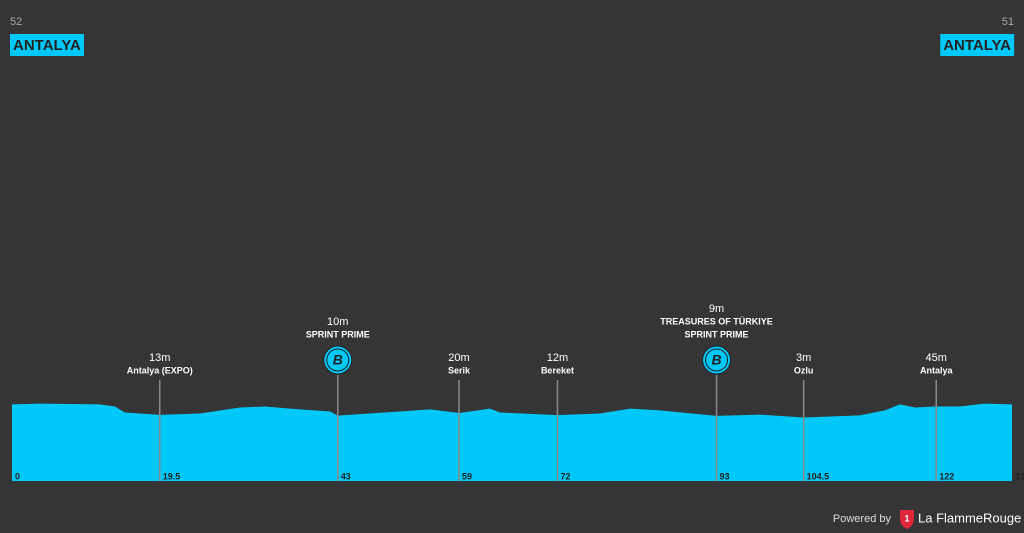 This screenshot has height=533, width=1024. I want to click on poi-elevation: 3m, so click(803, 358).